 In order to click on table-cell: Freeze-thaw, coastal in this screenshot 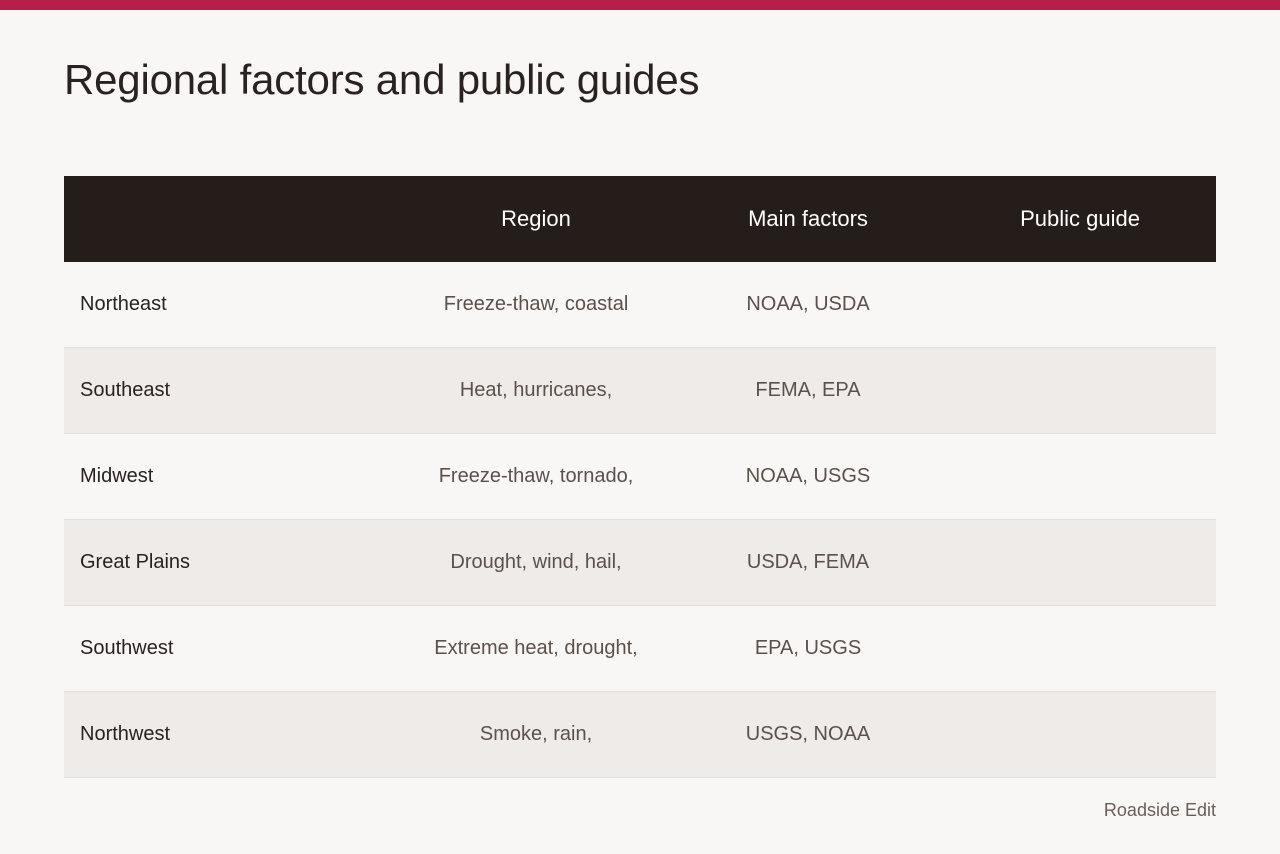, I will do `click(536, 304)`.